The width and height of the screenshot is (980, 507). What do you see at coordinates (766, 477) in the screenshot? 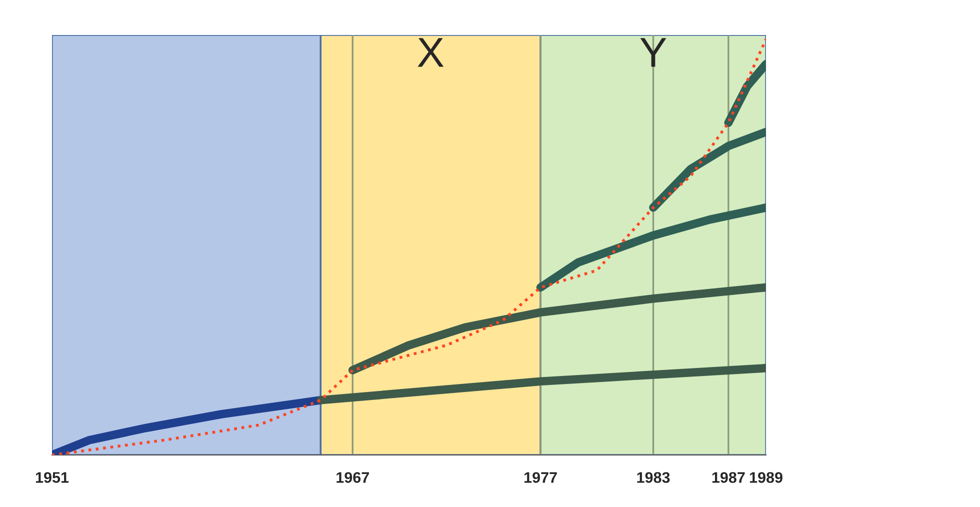
I see `x-tick-label: 1989` at bounding box center [766, 477].